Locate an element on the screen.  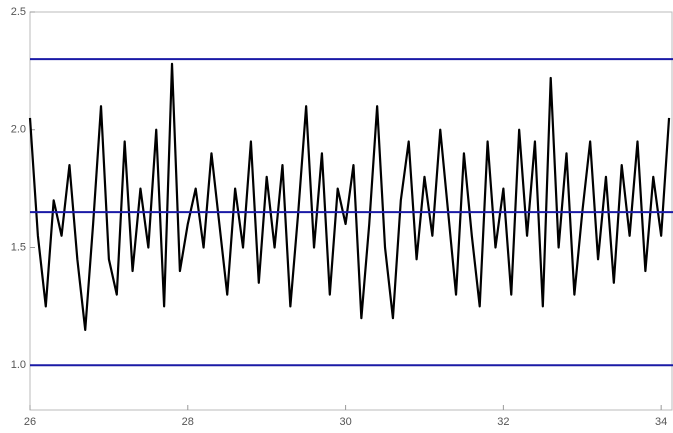
y-tick-label: 2.5 is located at coordinates (18, 12).